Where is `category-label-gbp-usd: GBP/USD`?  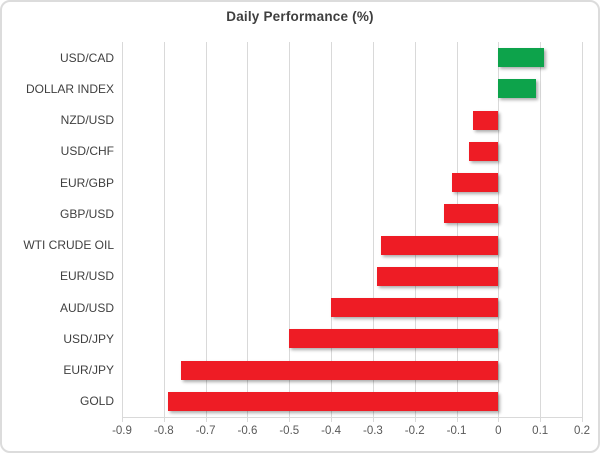 category-label-gbp-usd: GBP/USD is located at coordinates (86, 213).